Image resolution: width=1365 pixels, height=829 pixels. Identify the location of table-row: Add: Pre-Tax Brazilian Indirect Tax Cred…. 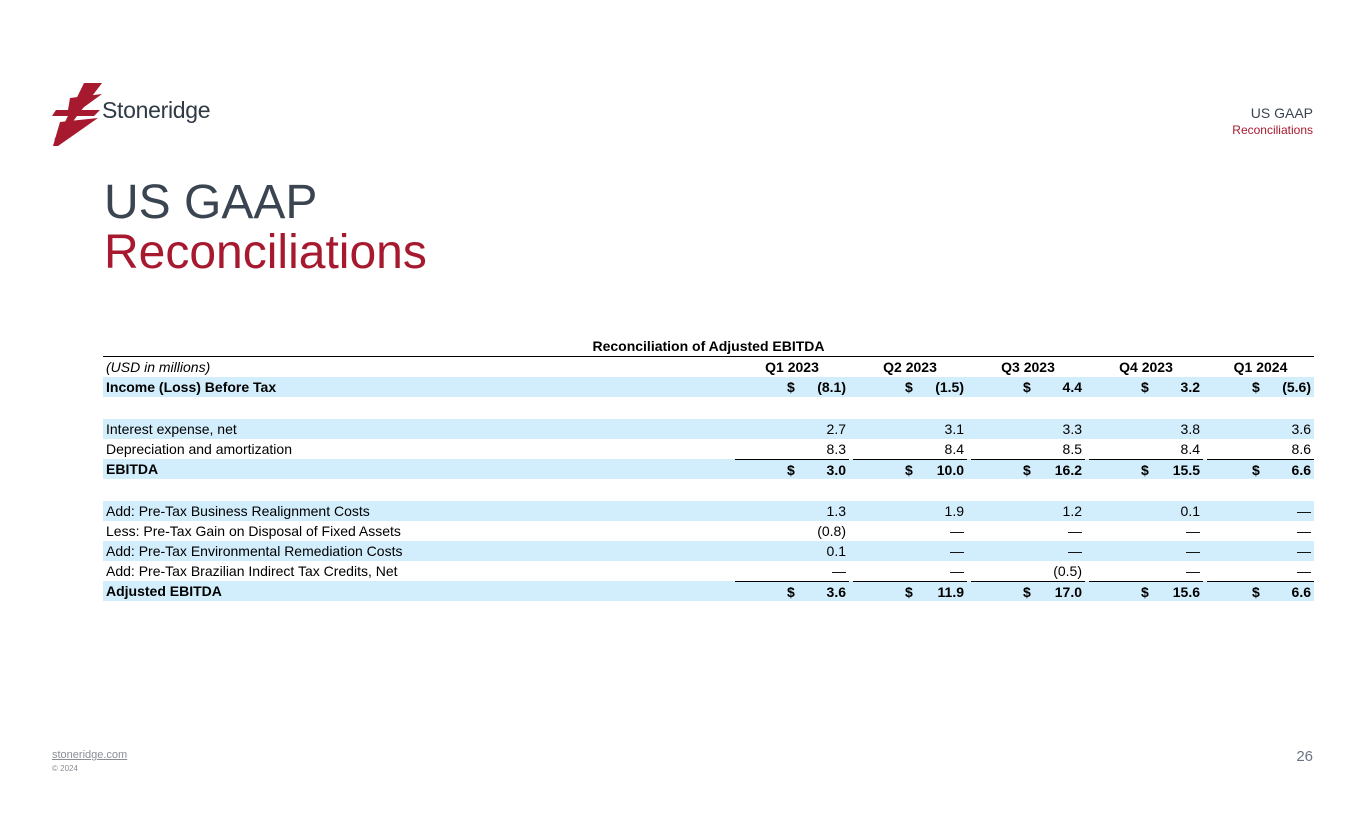
(708, 571).